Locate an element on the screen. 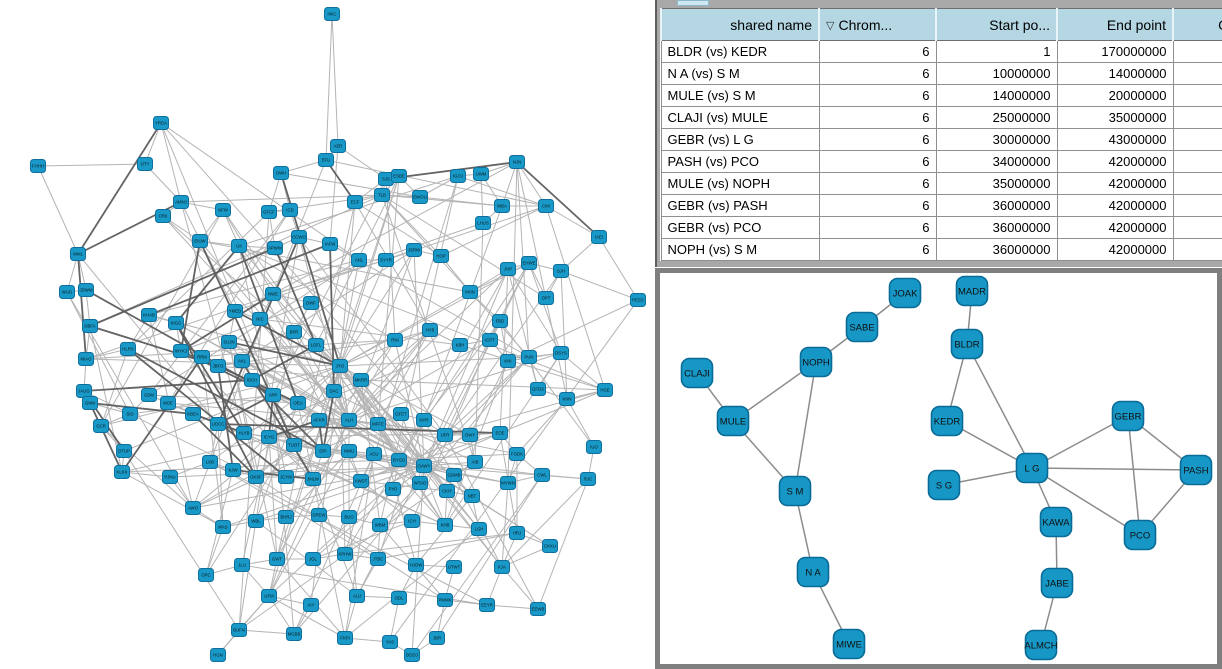 This screenshot has width=1222, height=669. network-node: DWF is located at coordinates (311, 303).